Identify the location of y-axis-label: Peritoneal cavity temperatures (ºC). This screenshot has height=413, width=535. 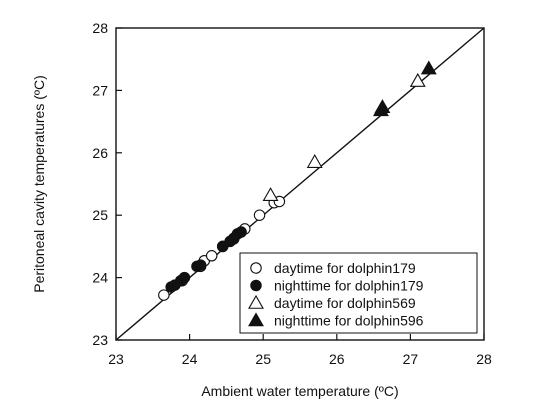
(39, 184).